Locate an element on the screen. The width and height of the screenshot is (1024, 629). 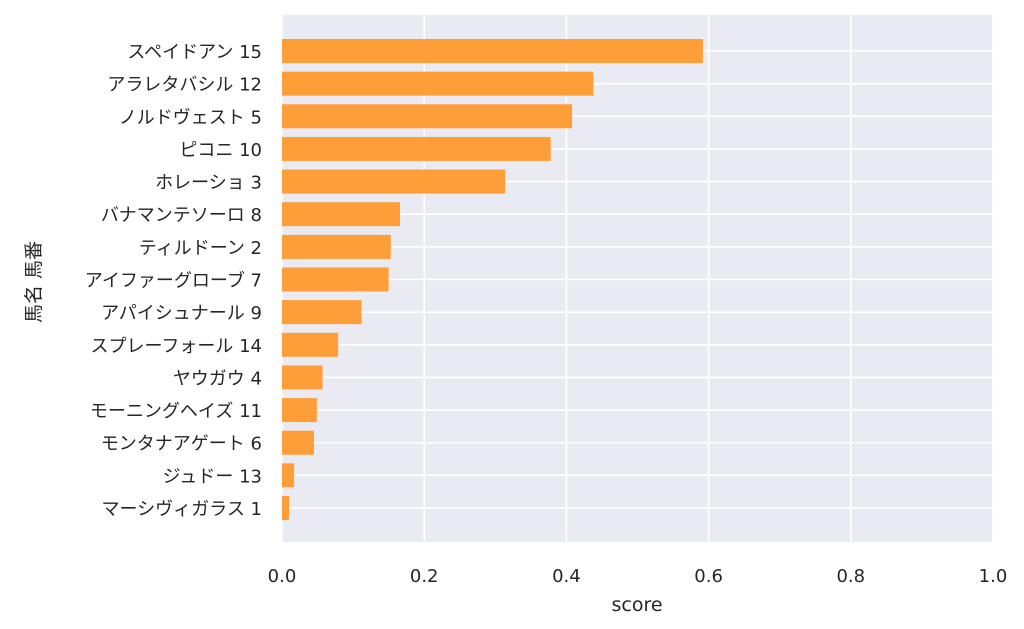
y-tick-label: ヤウガウ 4 is located at coordinates (217, 378).